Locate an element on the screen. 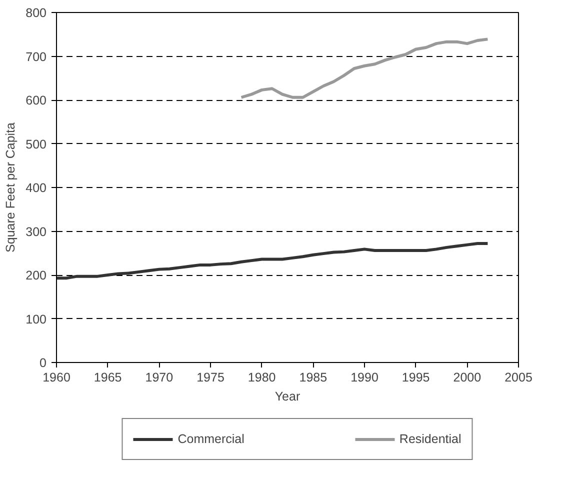 This screenshot has width=580, height=496. y-tick-label: 100 is located at coordinates (36, 319).